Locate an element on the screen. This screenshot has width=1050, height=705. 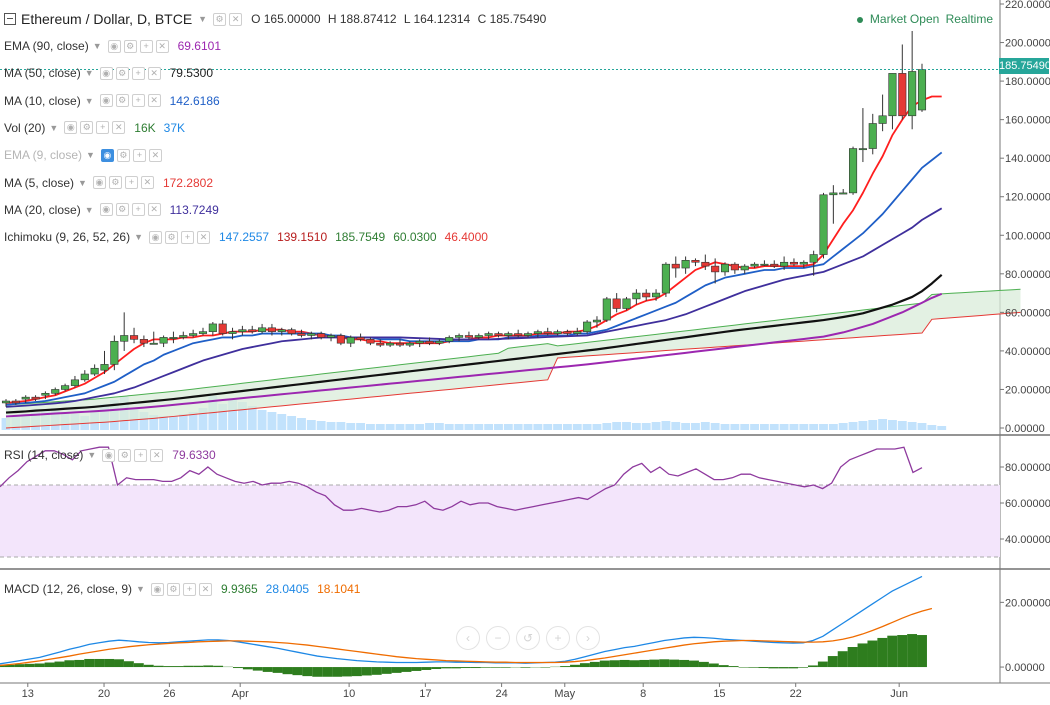
symbol-title: Ethereum / Dollar, D, BTCE is located at coordinates (106, 19).